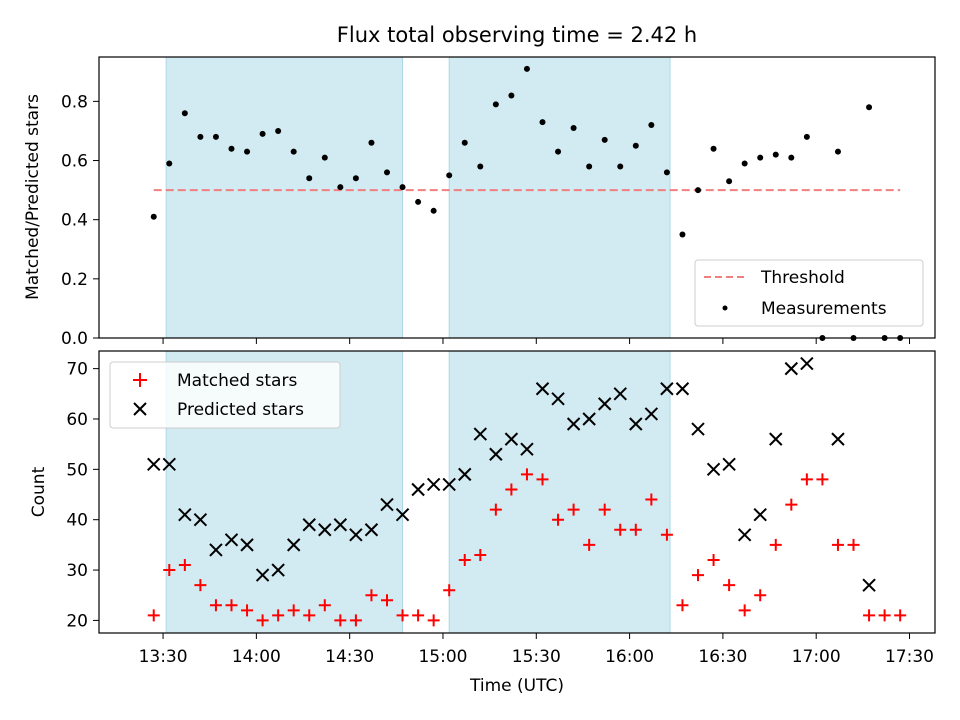 The image size is (960, 720). What do you see at coordinates (77, 420) in the screenshot?
I see `bottom-y-tick-label: 60` at bounding box center [77, 420].